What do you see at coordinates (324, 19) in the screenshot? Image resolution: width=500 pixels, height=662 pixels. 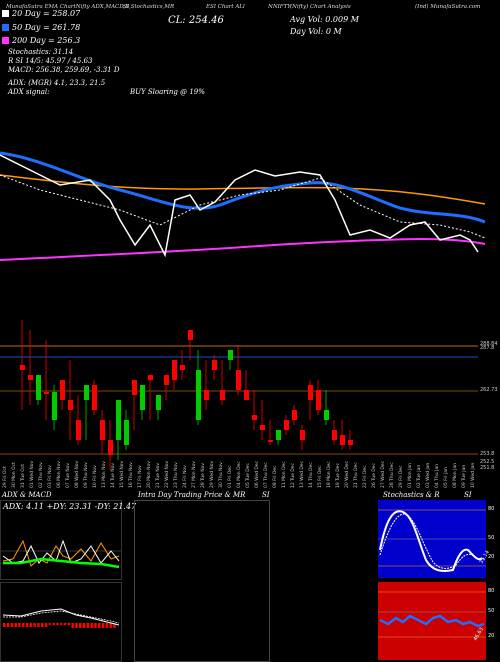 I see `avg-volume-label: Avg Vol: 0.009 M` at bounding box center [324, 19].